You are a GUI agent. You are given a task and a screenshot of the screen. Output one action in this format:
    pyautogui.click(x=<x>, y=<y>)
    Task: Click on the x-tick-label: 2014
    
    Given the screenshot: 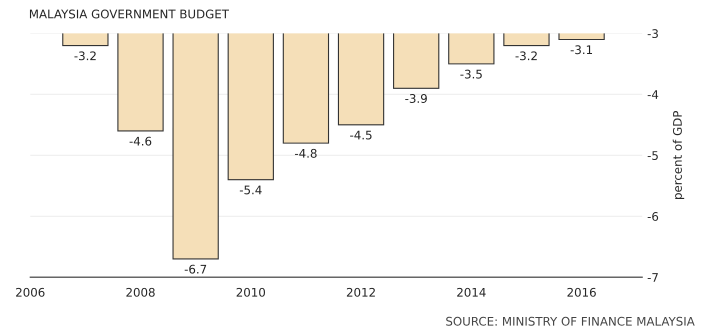 What is the action you would take?
    pyautogui.click(x=471, y=292)
    